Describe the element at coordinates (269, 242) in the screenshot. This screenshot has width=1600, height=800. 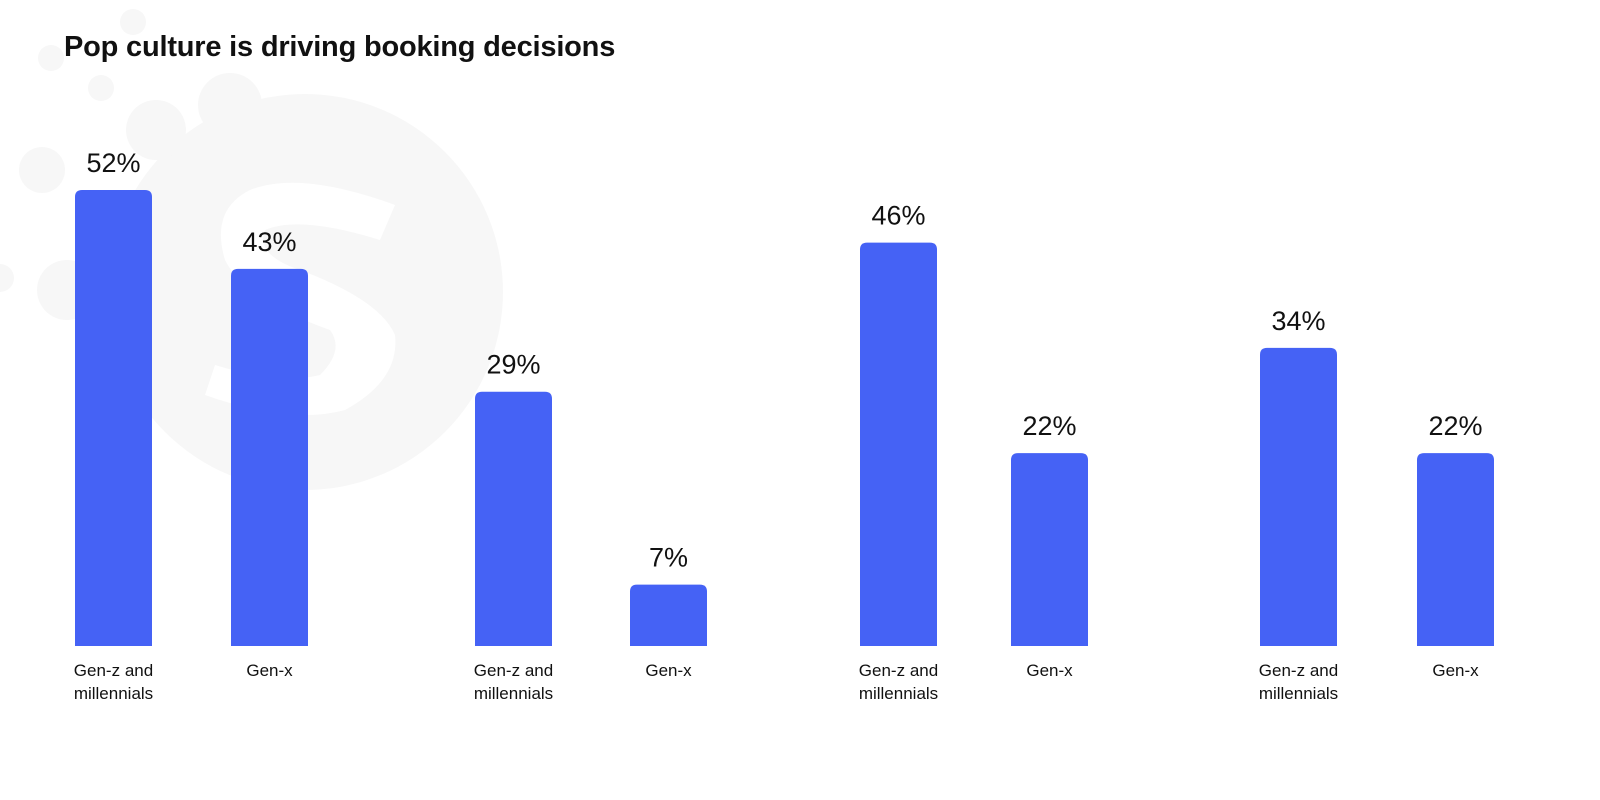
I see `value-label: 43%` at that location.